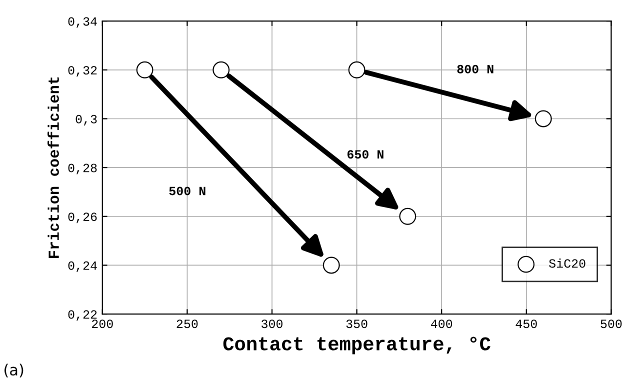  Describe the element at coordinates (187, 324) in the screenshot. I see `x-tick-label: 250` at that location.